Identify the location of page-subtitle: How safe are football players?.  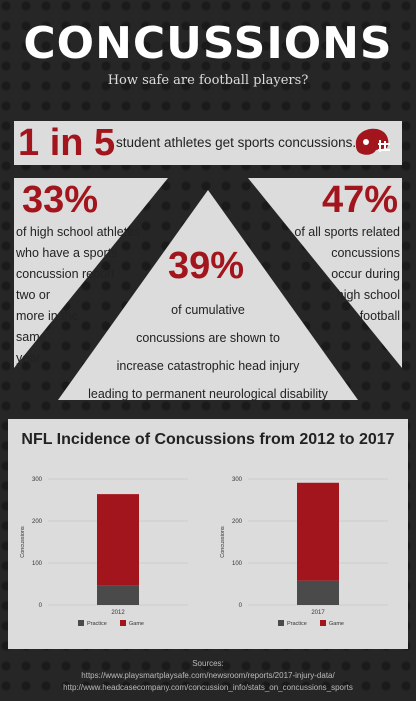
(208, 80).